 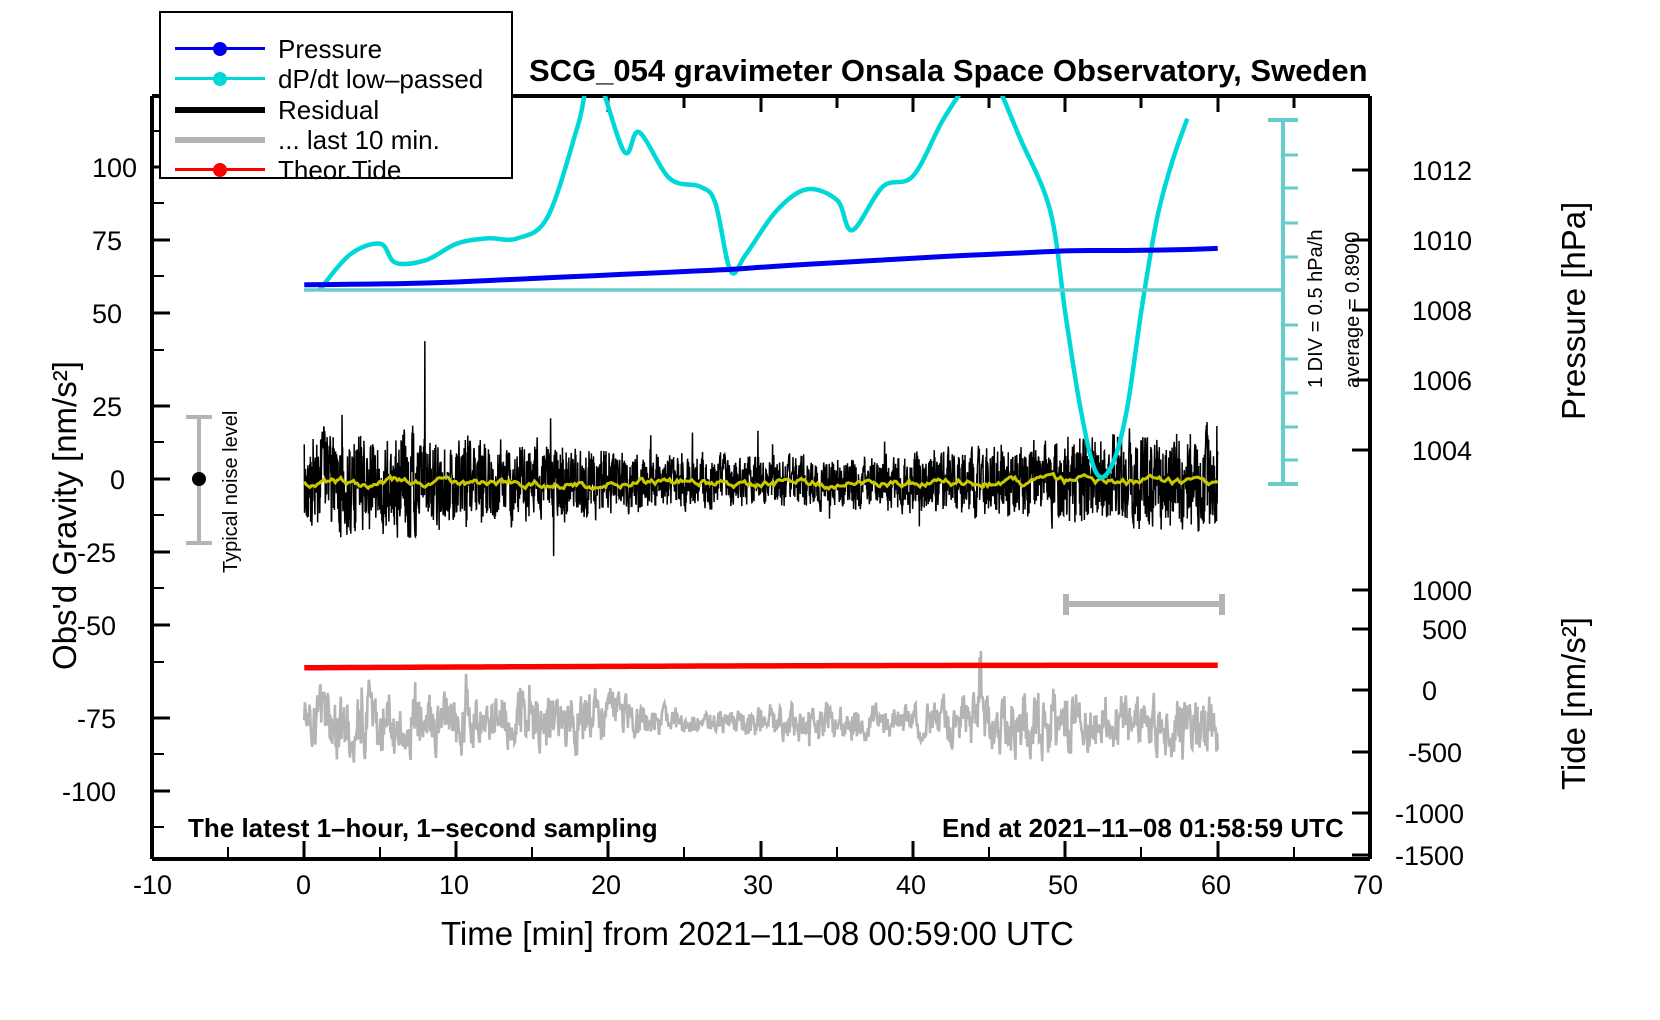 What do you see at coordinates (107, 314) in the screenshot?
I see `ytick-left-50: 50` at bounding box center [107, 314].